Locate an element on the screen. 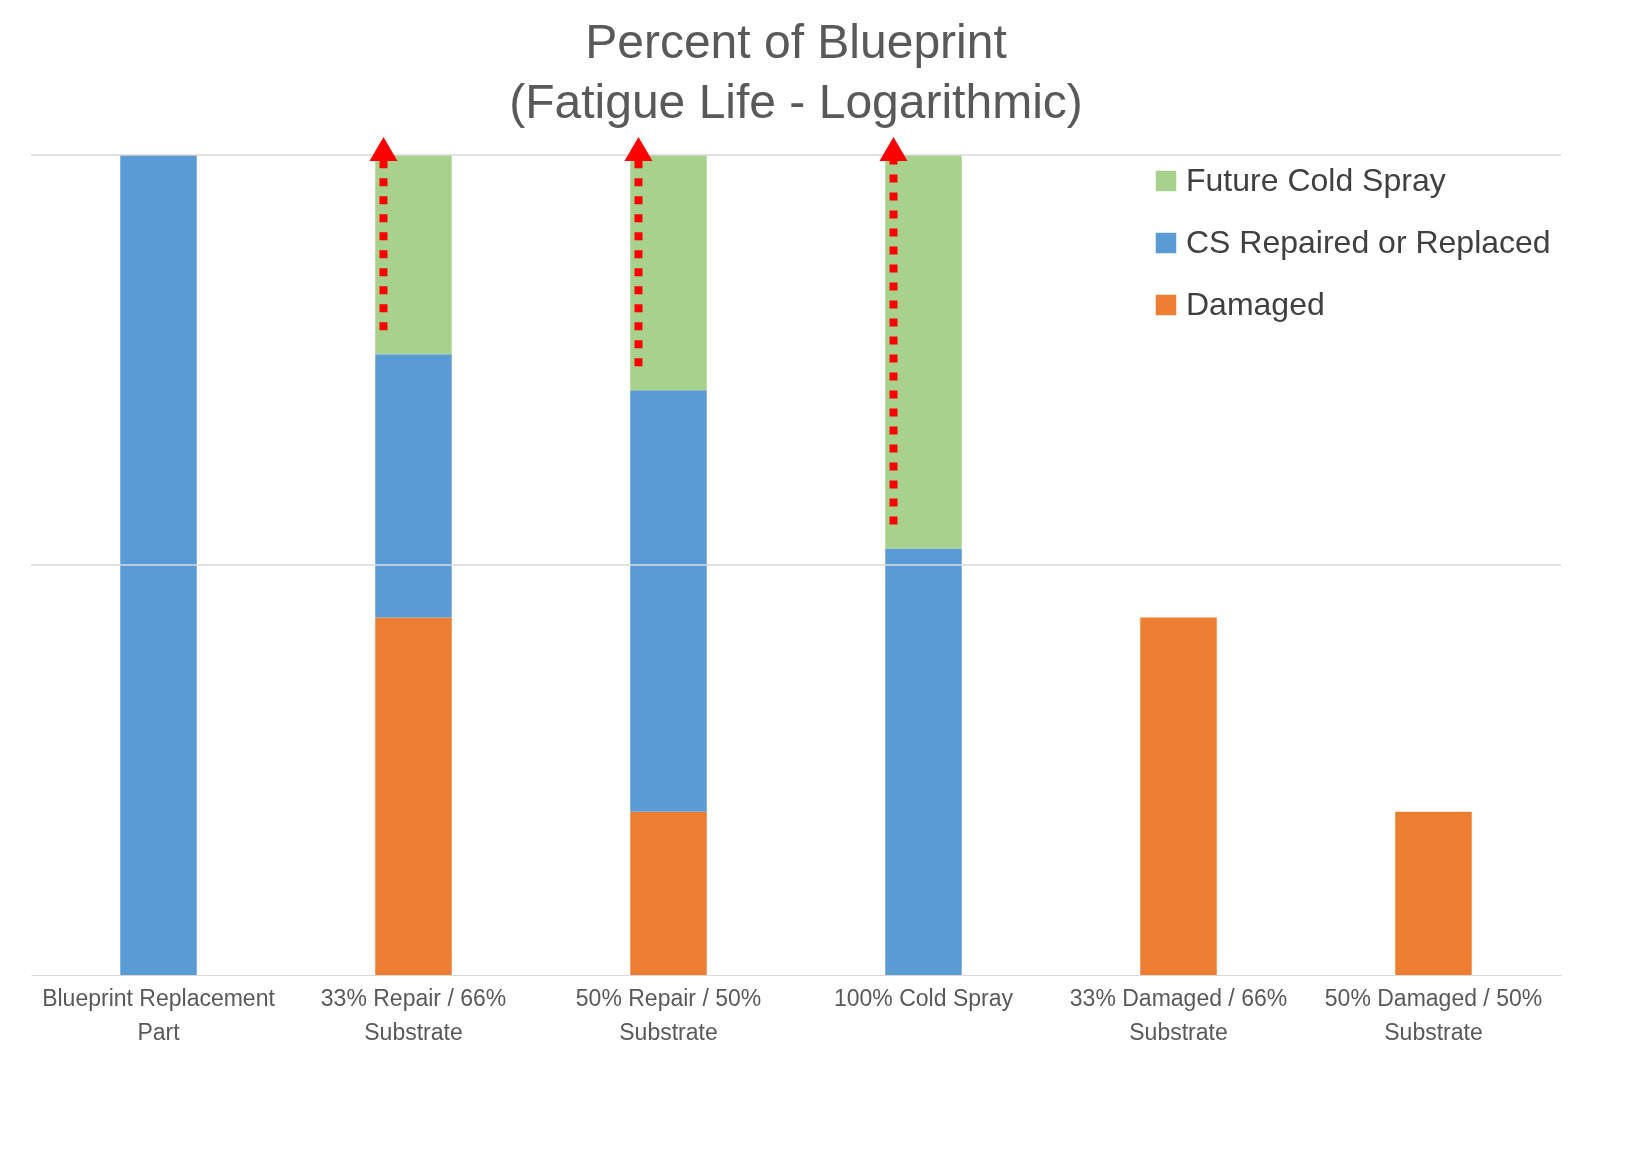 Image resolution: width=1626 pixels, height=1157 pixels. x-tick-label: Blueprint Replacement Part is located at coordinates (159, 1014).